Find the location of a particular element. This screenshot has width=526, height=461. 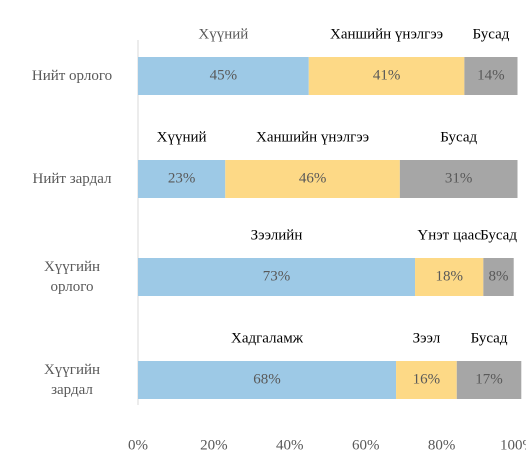

x-tick-label: 40% is located at coordinates (290, 445).